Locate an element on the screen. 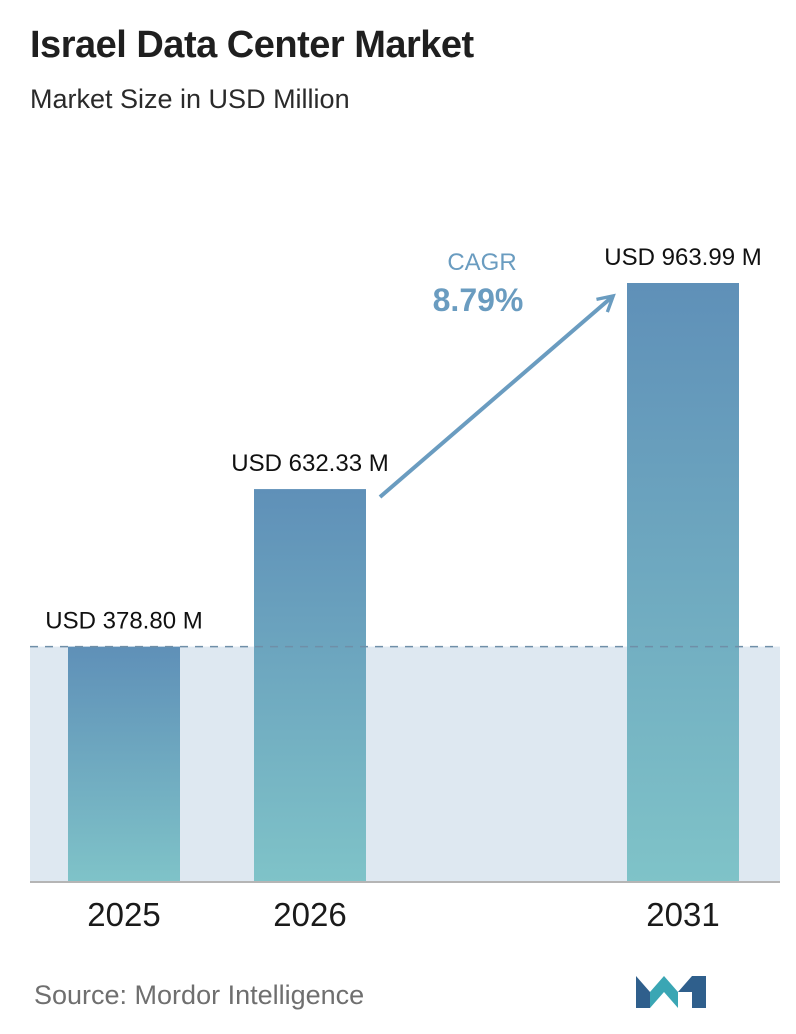 Image resolution: width=796 pixels, height=1034 pixels. x-tick-2031: 2031 is located at coordinates (682, 914).